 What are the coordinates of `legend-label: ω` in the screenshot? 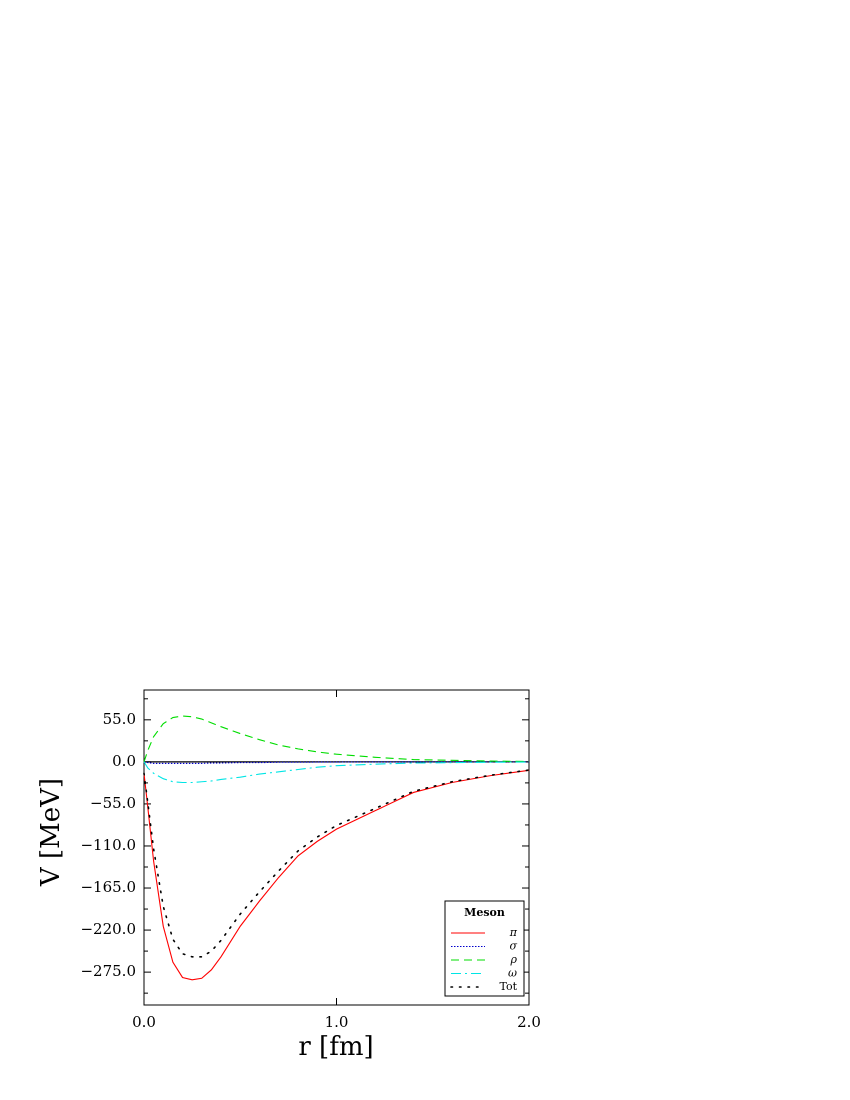 It's located at (512, 973).